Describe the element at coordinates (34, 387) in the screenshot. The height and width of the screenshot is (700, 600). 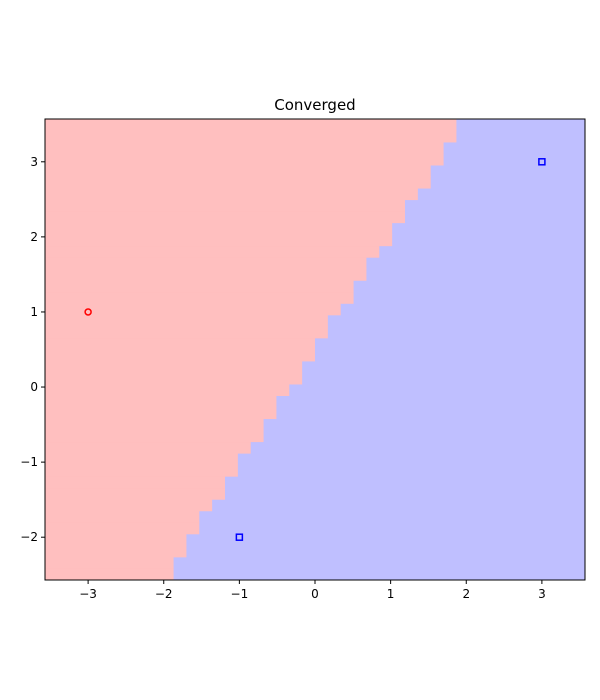
I see `y-tick-label: 0` at that location.